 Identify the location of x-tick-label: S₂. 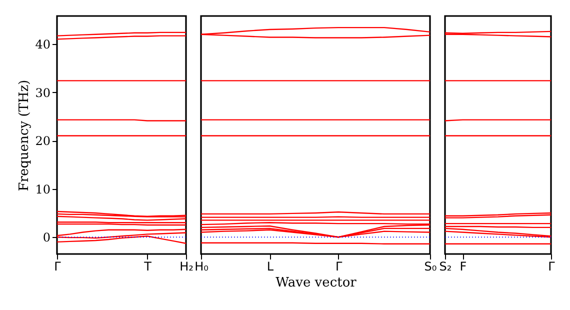
(445, 267).